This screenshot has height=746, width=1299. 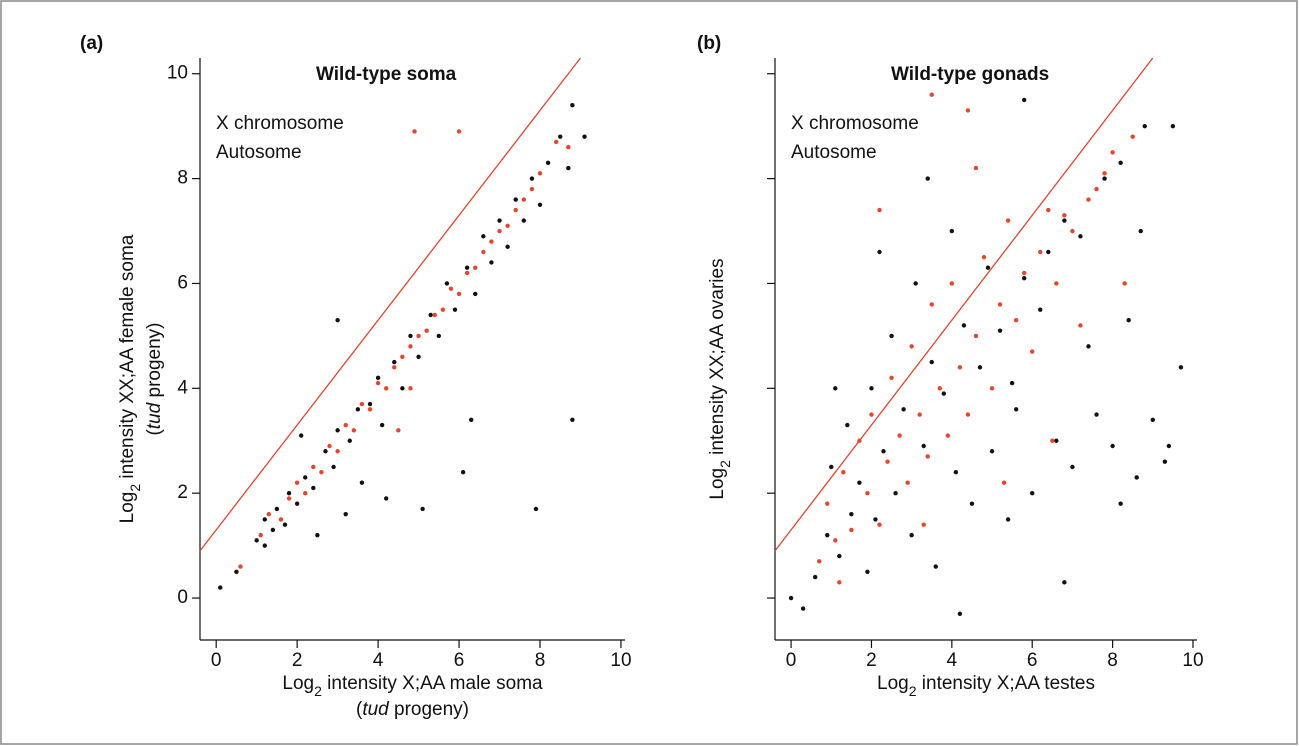 I want to click on axis-label: Log2 intensity XX;AA female soma, so click(x=130, y=378).